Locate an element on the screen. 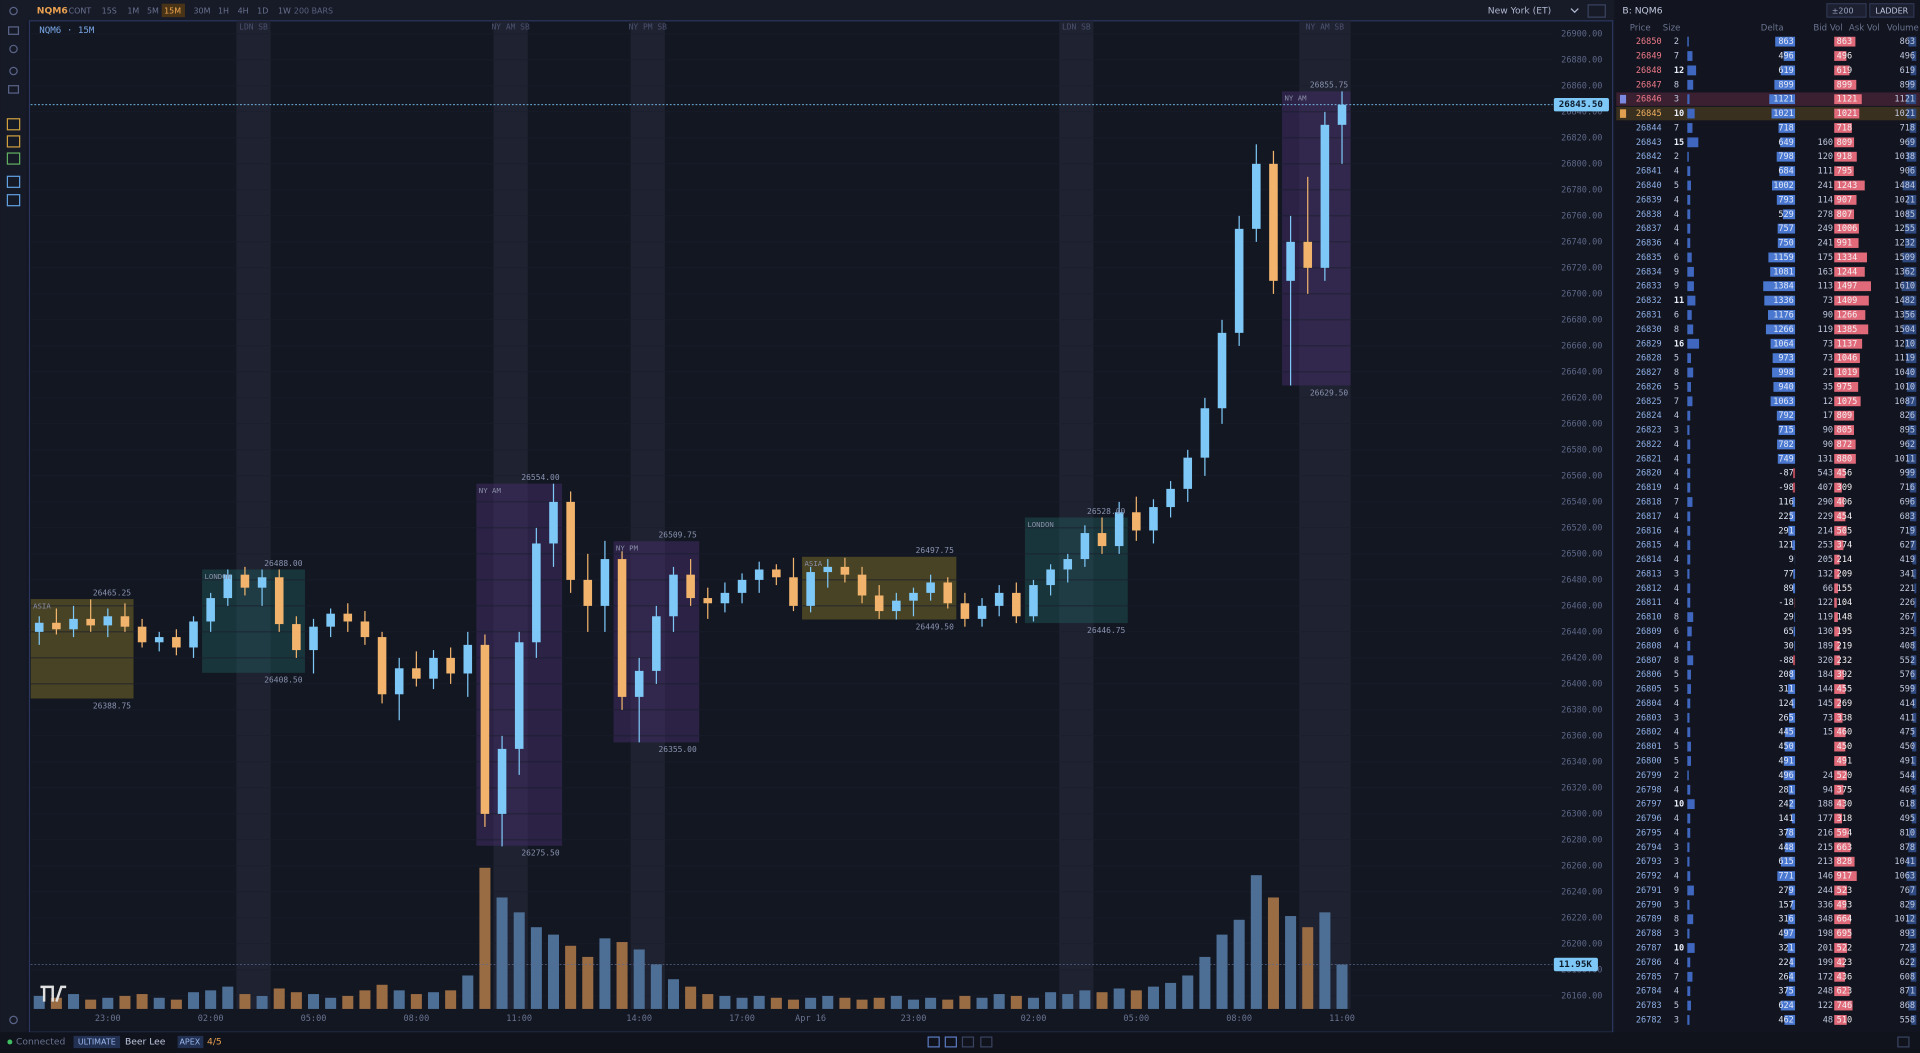  ladder-volume: 1063 is located at coordinates (1904, 877).